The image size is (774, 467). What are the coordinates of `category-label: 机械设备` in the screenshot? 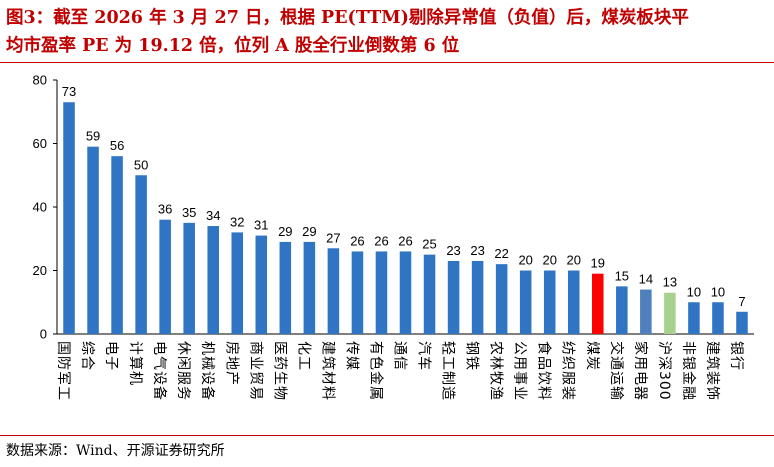 It's located at (207, 371).